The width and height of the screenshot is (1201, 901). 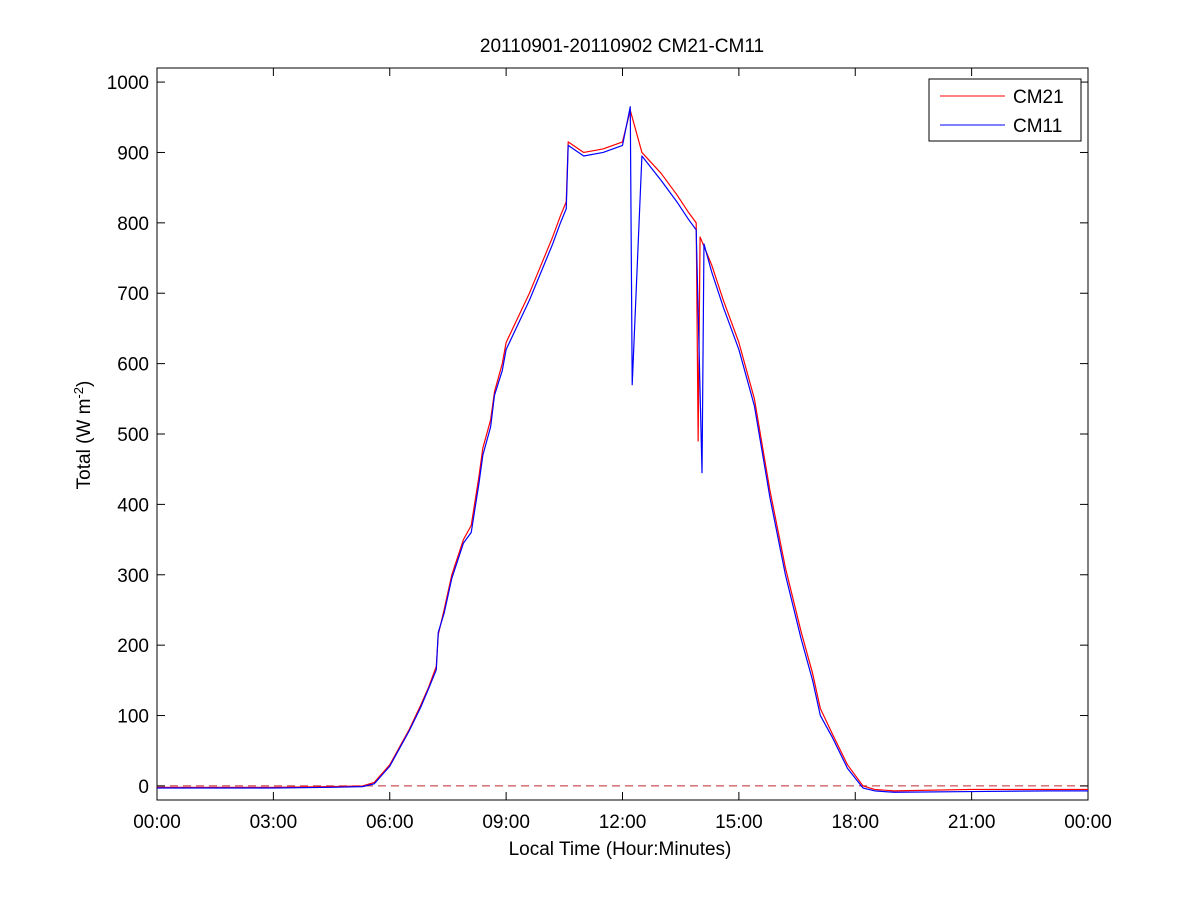 What do you see at coordinates (133, 717) in the screenshot?
I see `y-tick-label: 100` at bounding box center [133, 717].